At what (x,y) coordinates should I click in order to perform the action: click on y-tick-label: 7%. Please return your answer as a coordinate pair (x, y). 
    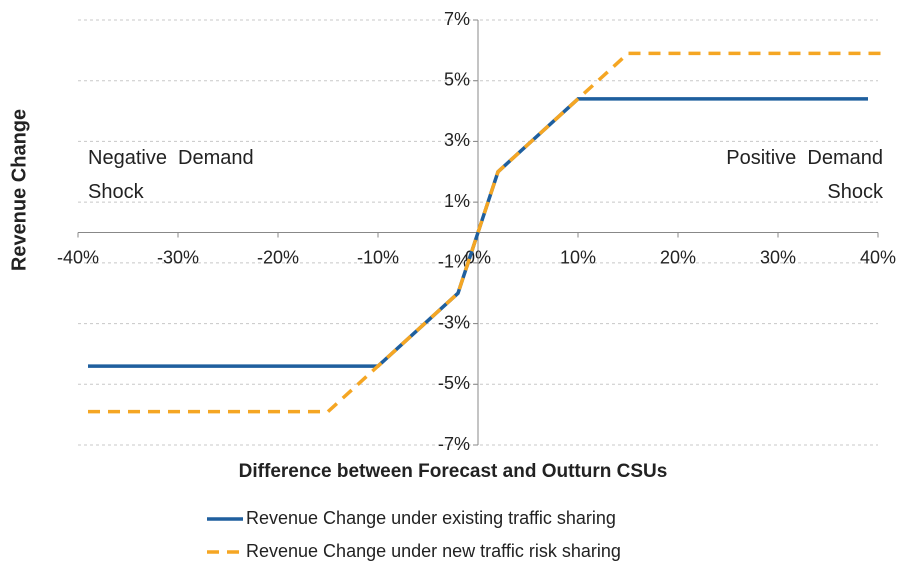
    Looking at the image, I should click on (457, 19).